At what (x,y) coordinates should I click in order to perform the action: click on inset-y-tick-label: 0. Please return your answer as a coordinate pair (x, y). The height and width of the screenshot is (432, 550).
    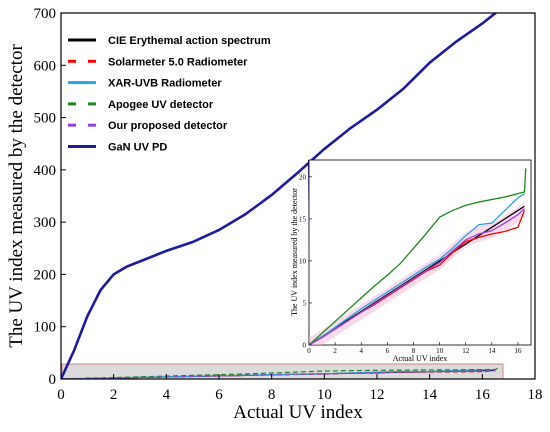
    Looking at the image, I should click on (305, 346).